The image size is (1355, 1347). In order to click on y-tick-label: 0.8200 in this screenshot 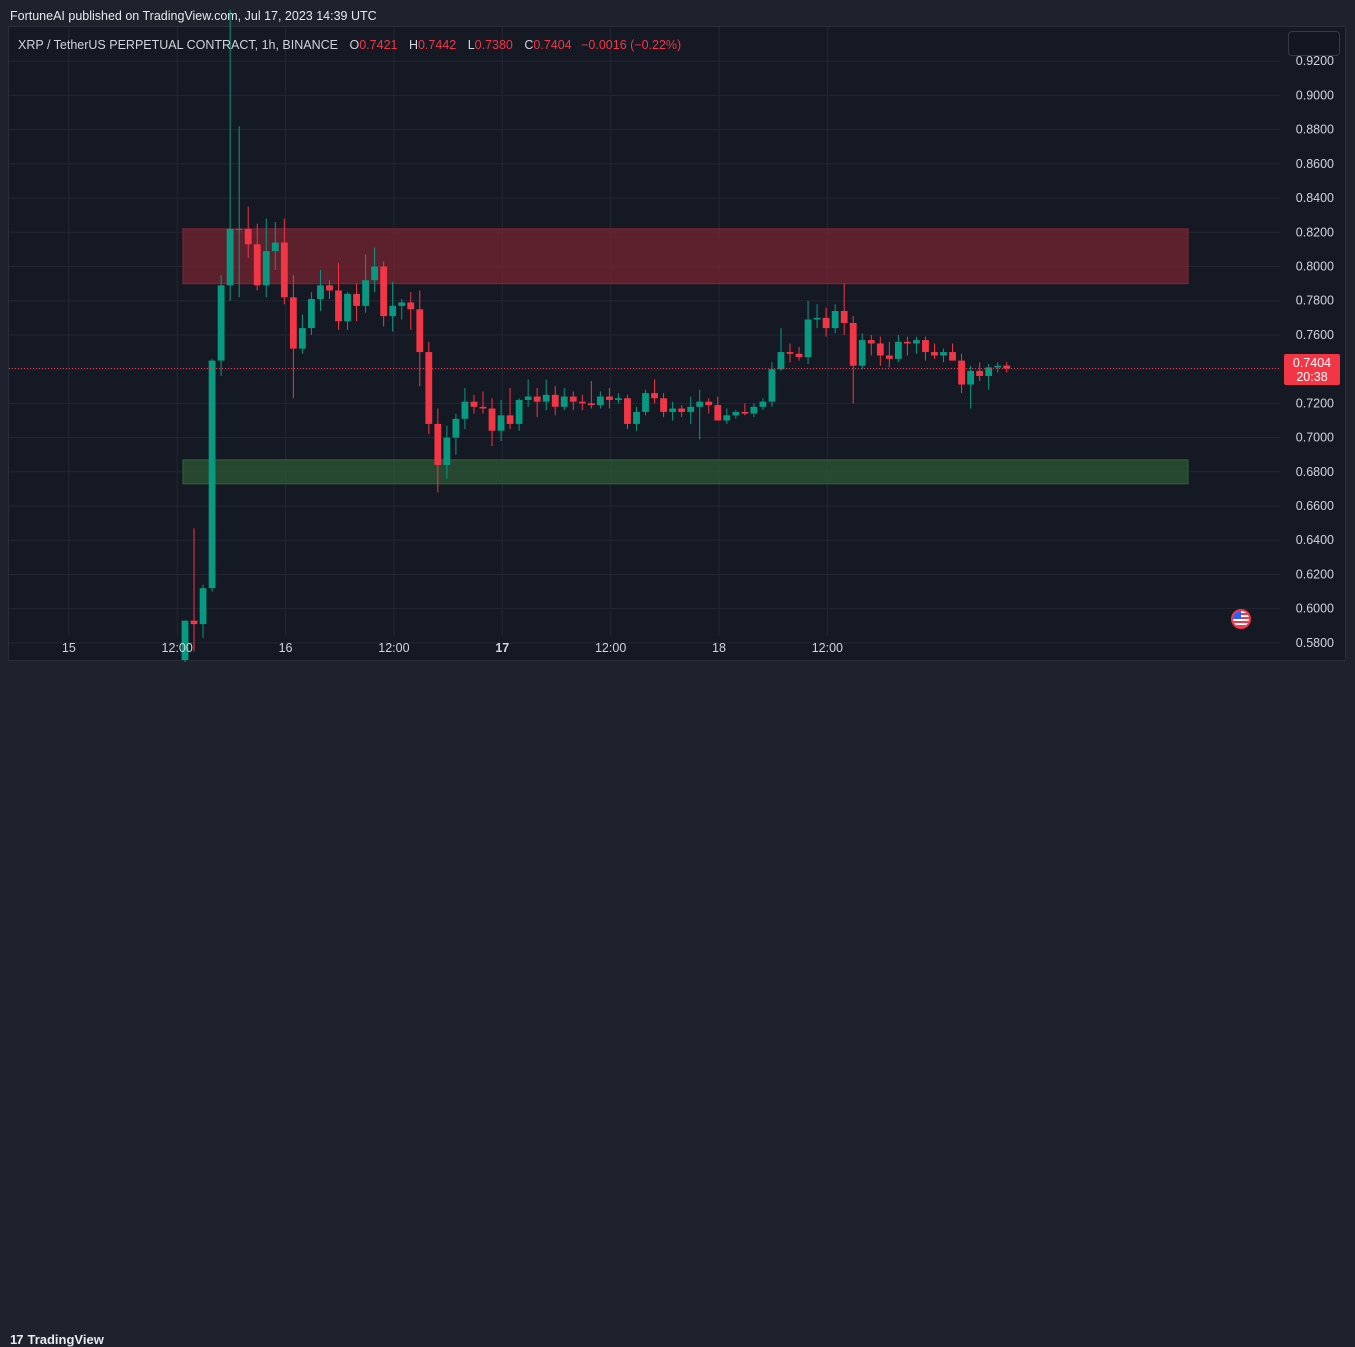, I will do `click(1315, 232)`.